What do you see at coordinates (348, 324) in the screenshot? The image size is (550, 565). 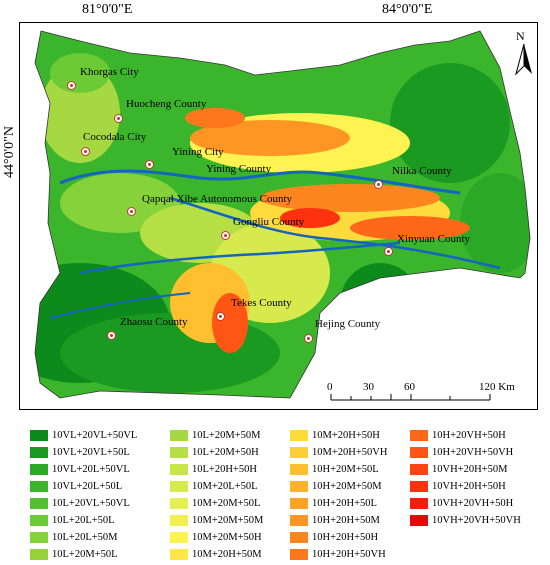 I see `city-label-hejing: Hejing County` at bounding box center [348, 324].